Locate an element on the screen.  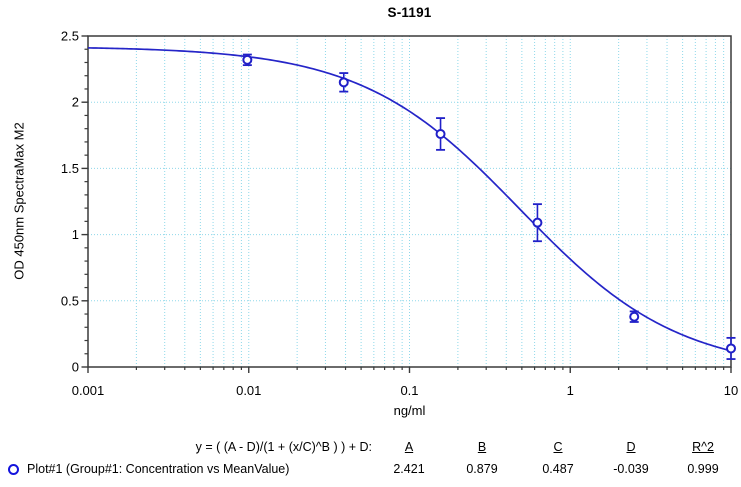
y-tick-label: 0.5 is located at coordinates (70, 300).